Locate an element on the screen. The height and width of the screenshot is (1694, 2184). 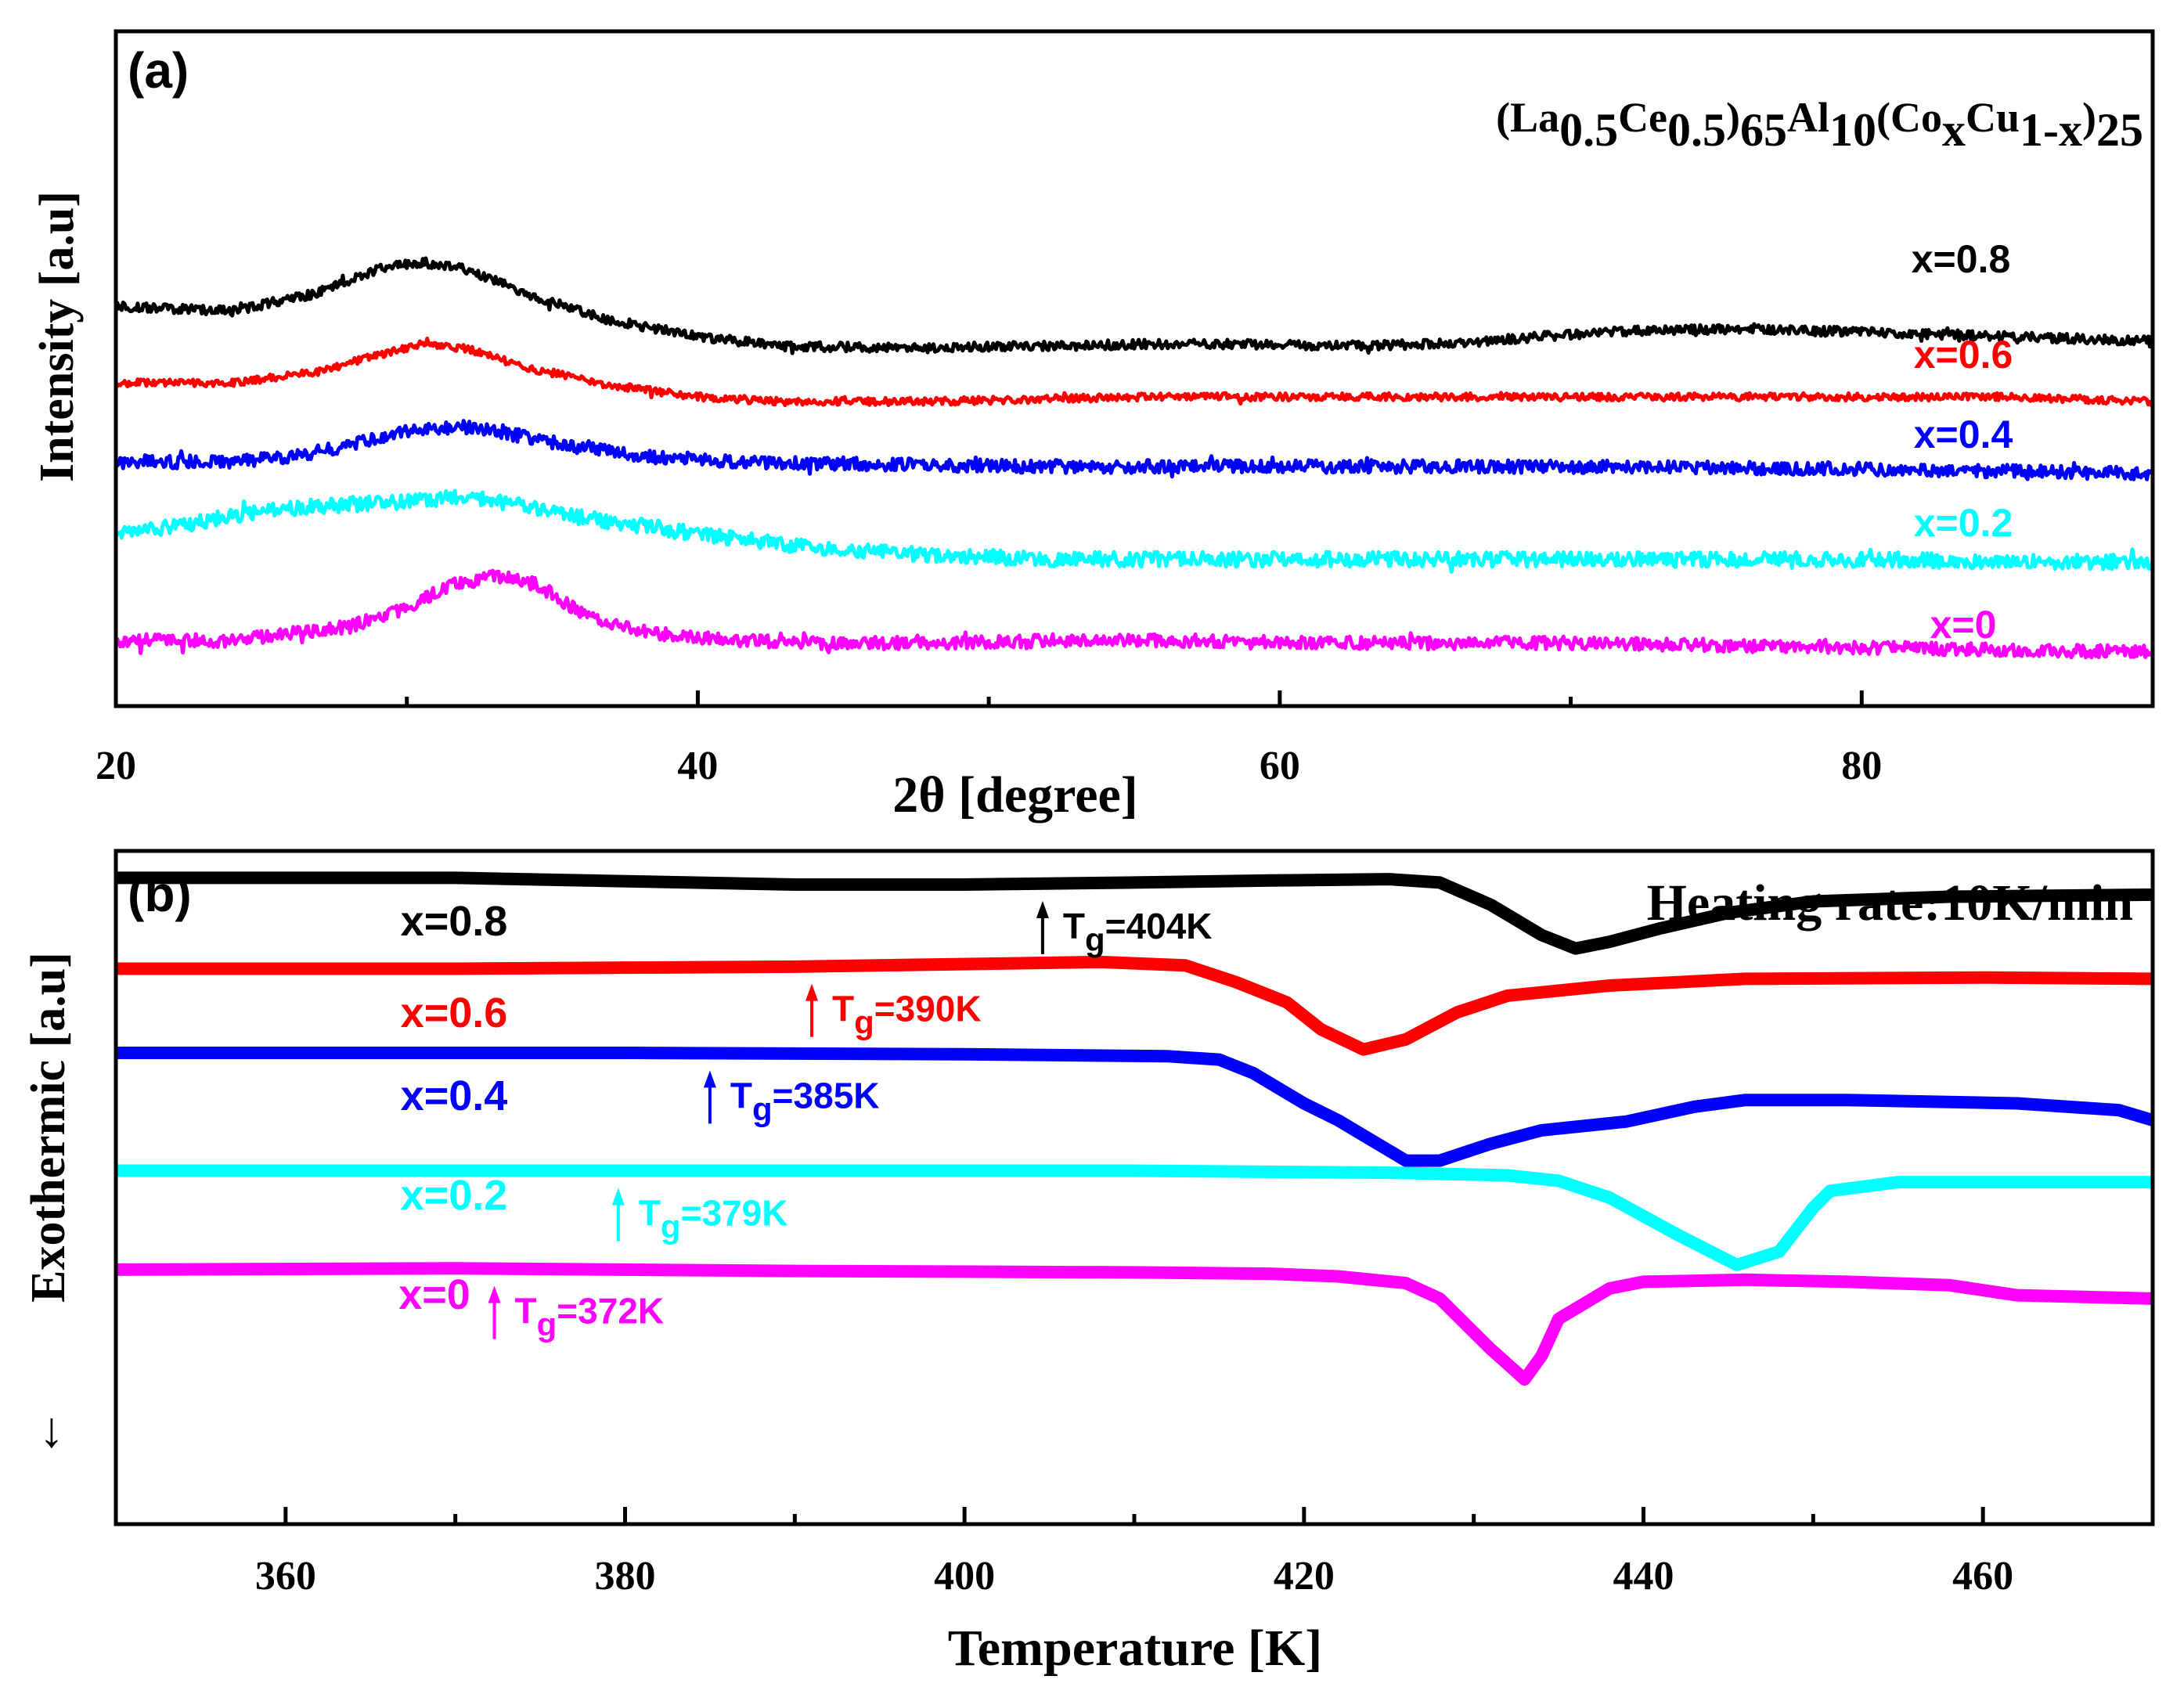
dsc-series-label: x=0.6 is located at coordinates (454, 1012).